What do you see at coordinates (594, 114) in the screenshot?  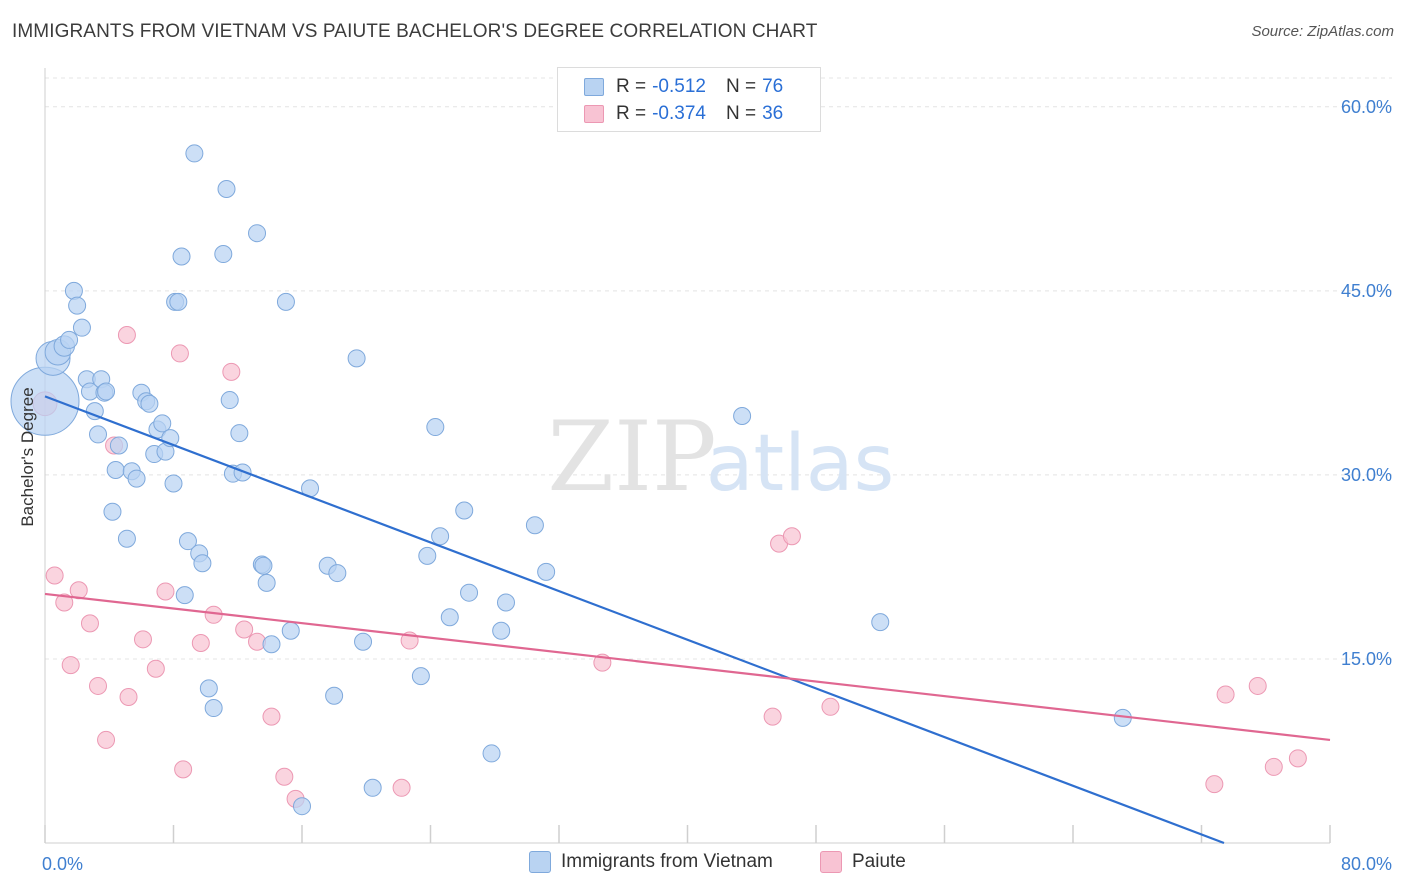 I see `paiute-swatch` at bounding box center [594, 114].